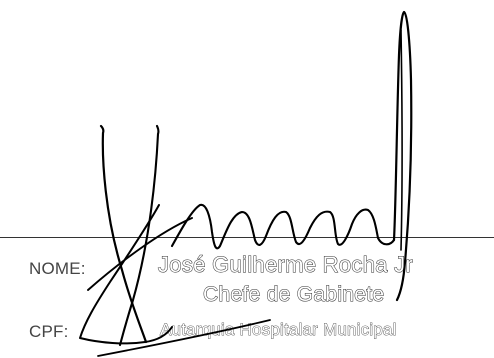  I want to click on cpf-label: CPF:, so click(49, 331).